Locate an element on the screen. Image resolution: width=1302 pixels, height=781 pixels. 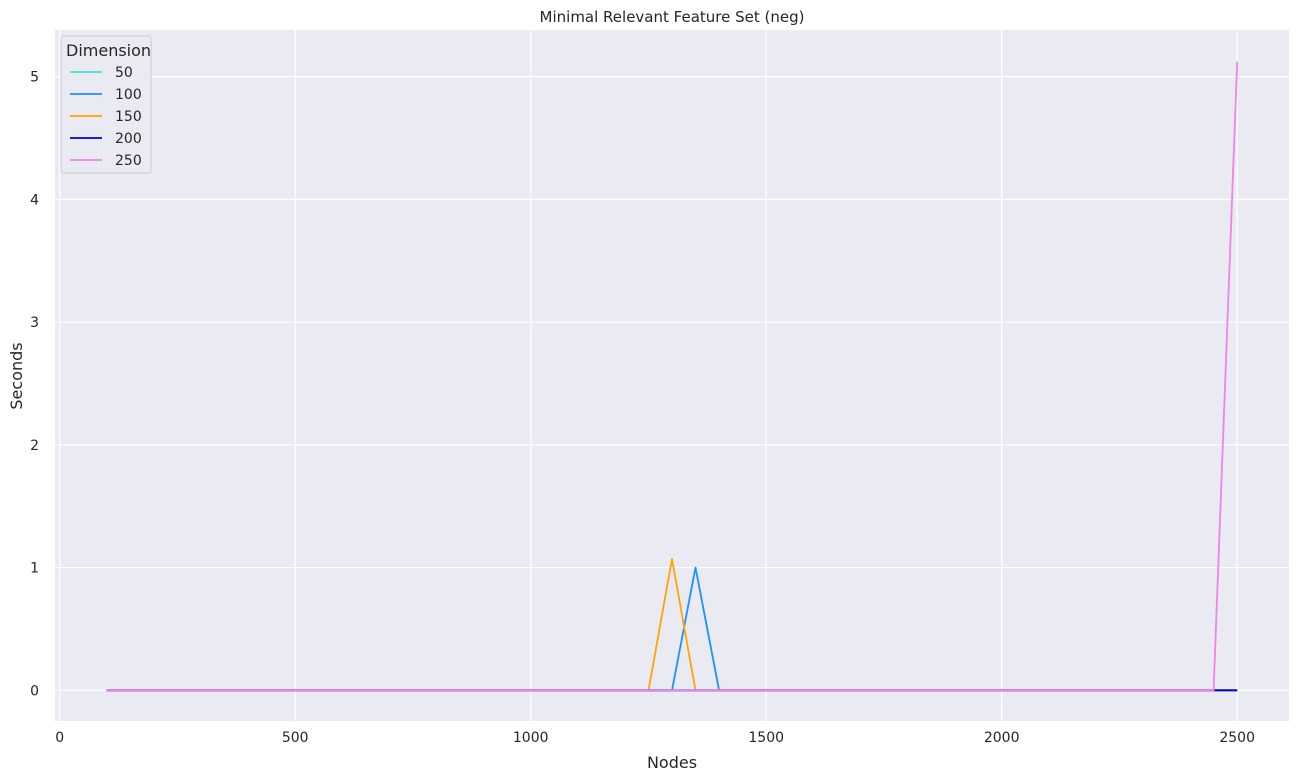
x-tick-label: 2500 is located at coordinates (1237, 738).